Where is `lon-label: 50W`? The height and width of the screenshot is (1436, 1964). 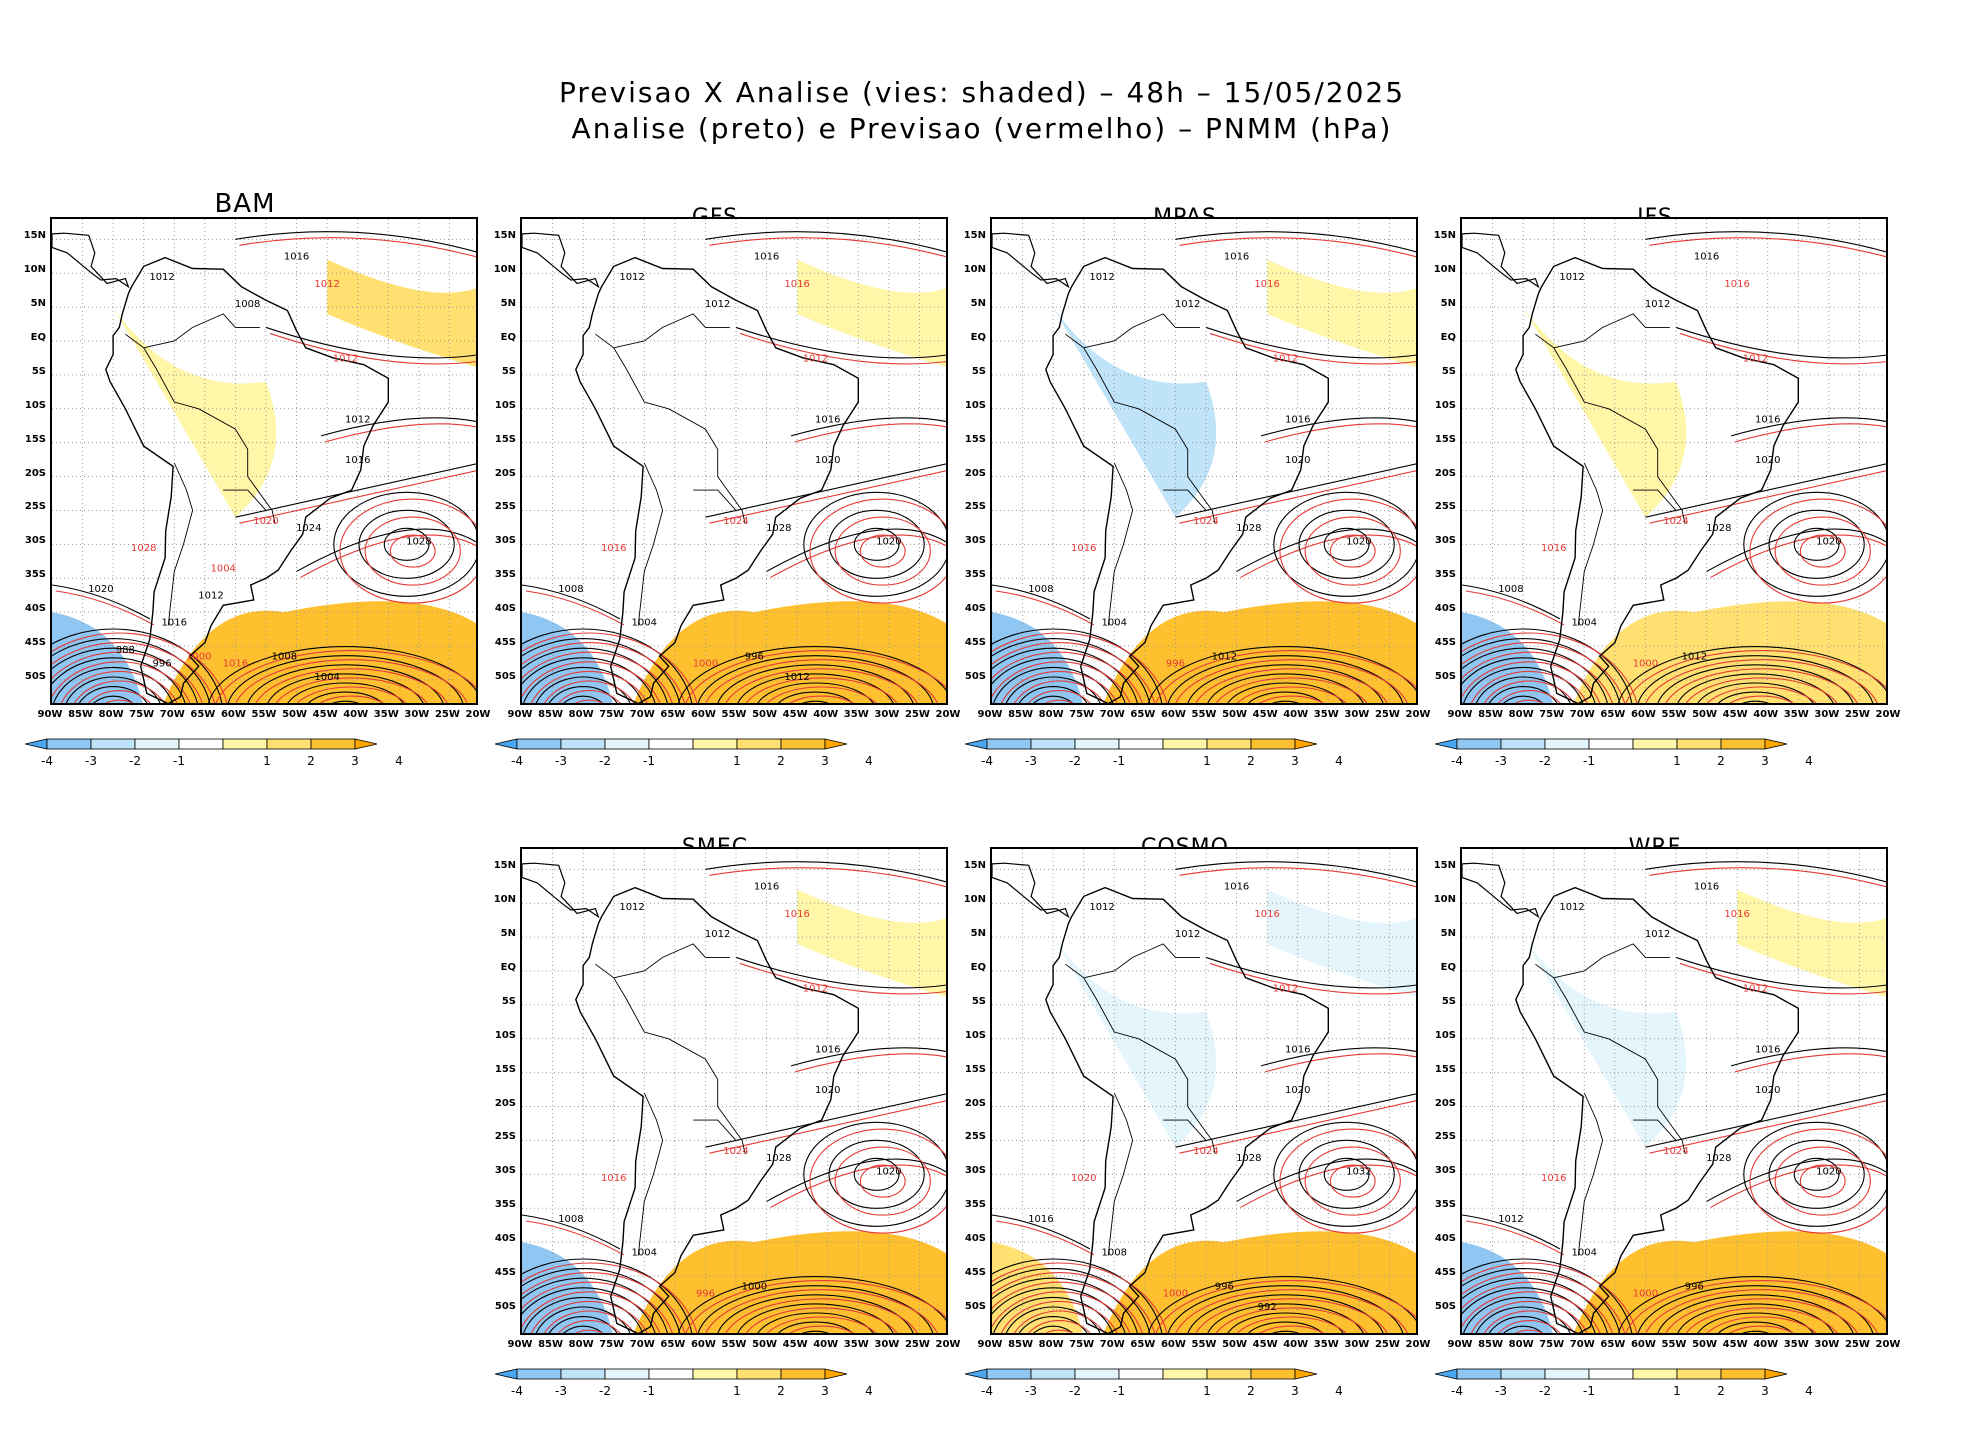
lon-label: 50W is located at coordinates (295, 714).